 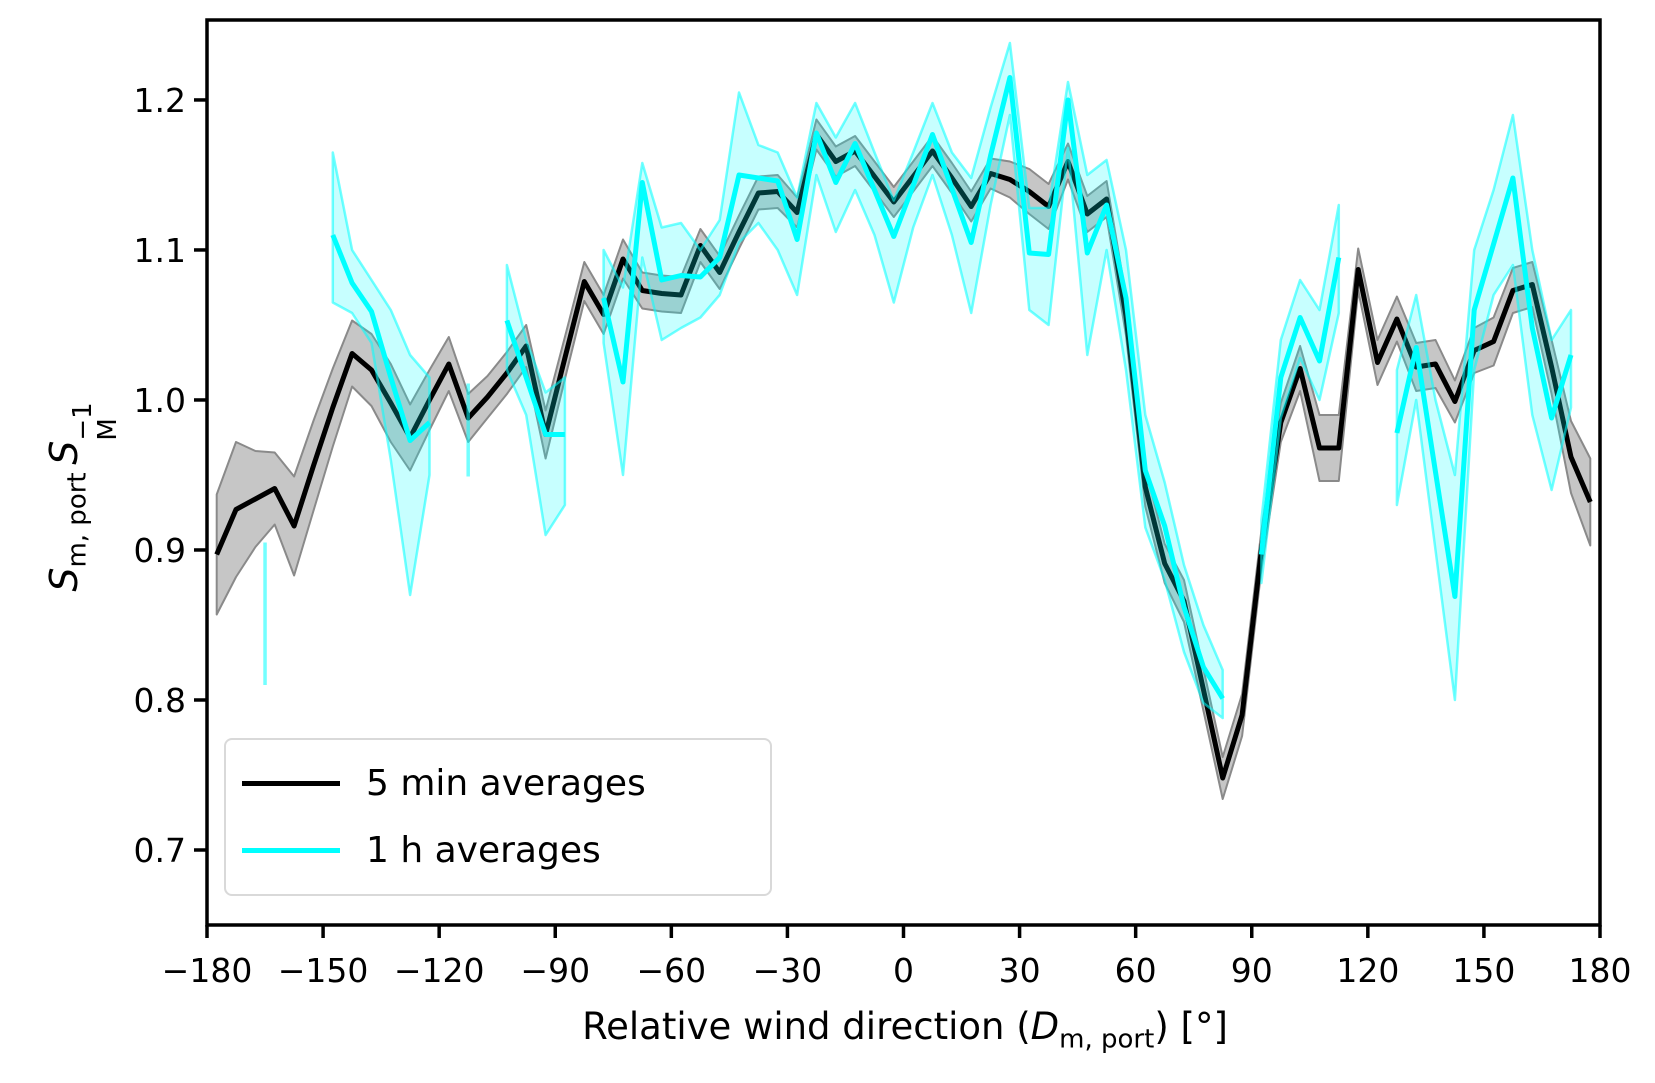 I want to click on legend-line-sample-1h, so click(x=291, y=850).